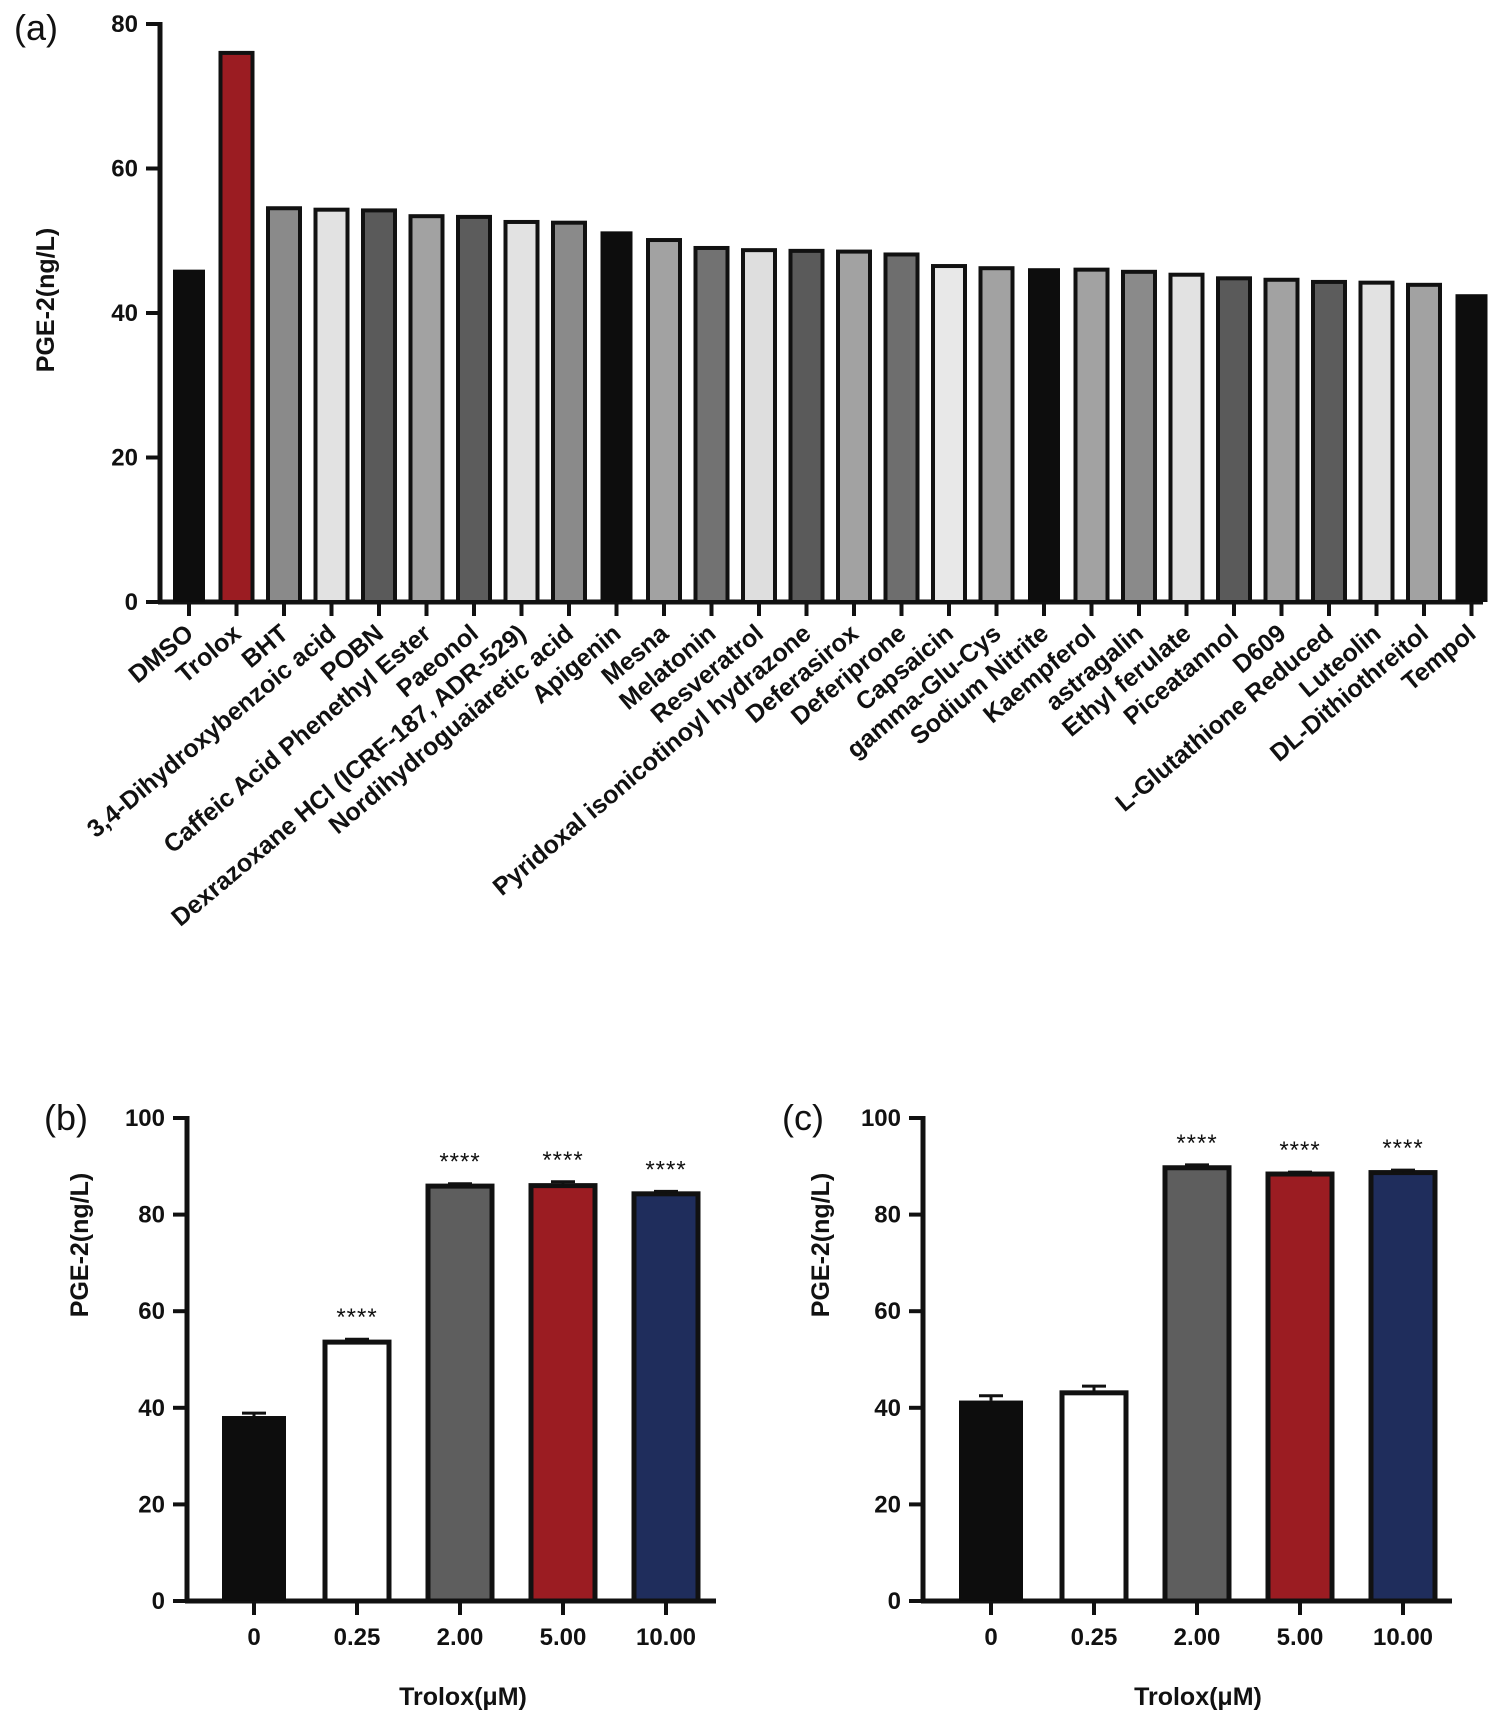 The height and width of the screenshot is (1711, 1505). What do you see at coordinates (151, 1311) in the screenshot?
I see `panel-b-y-tick-label: 60` at bounding box center [151, 1311].